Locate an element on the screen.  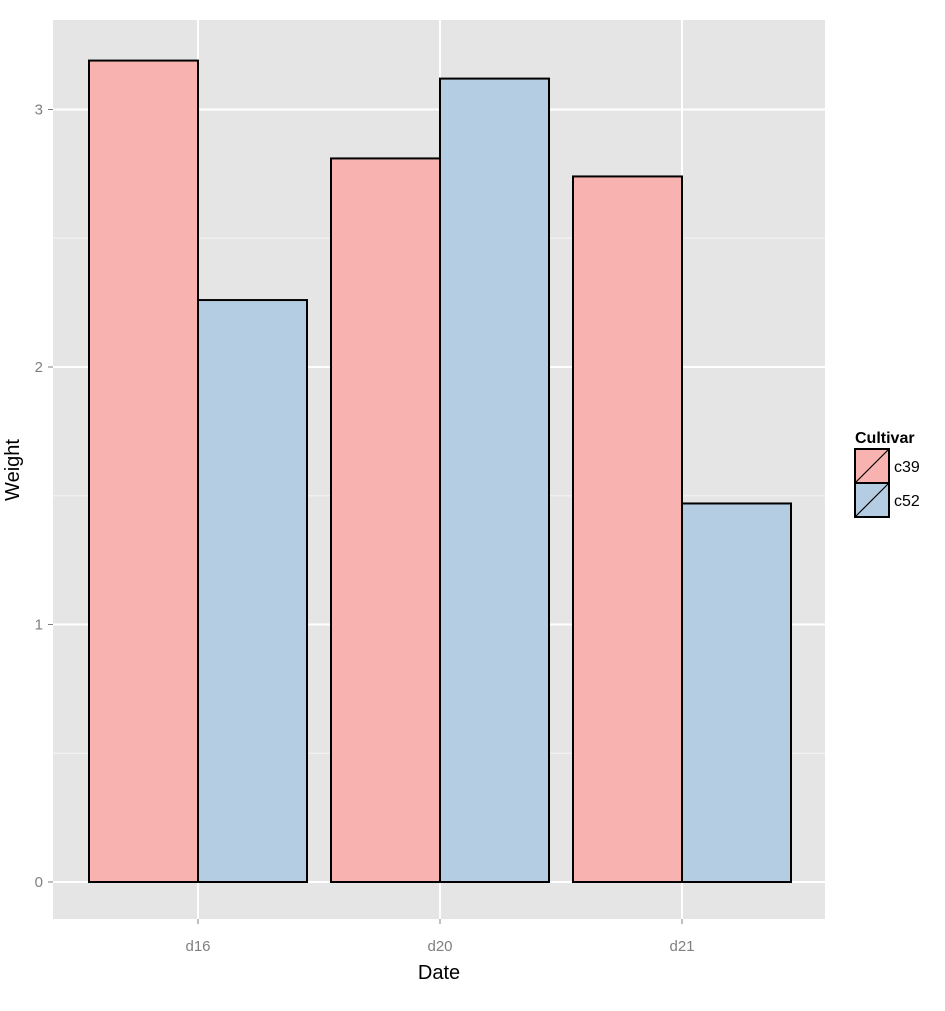
x-axis-ticks: d16 d20 d21 is located at coordinates (440, 937).